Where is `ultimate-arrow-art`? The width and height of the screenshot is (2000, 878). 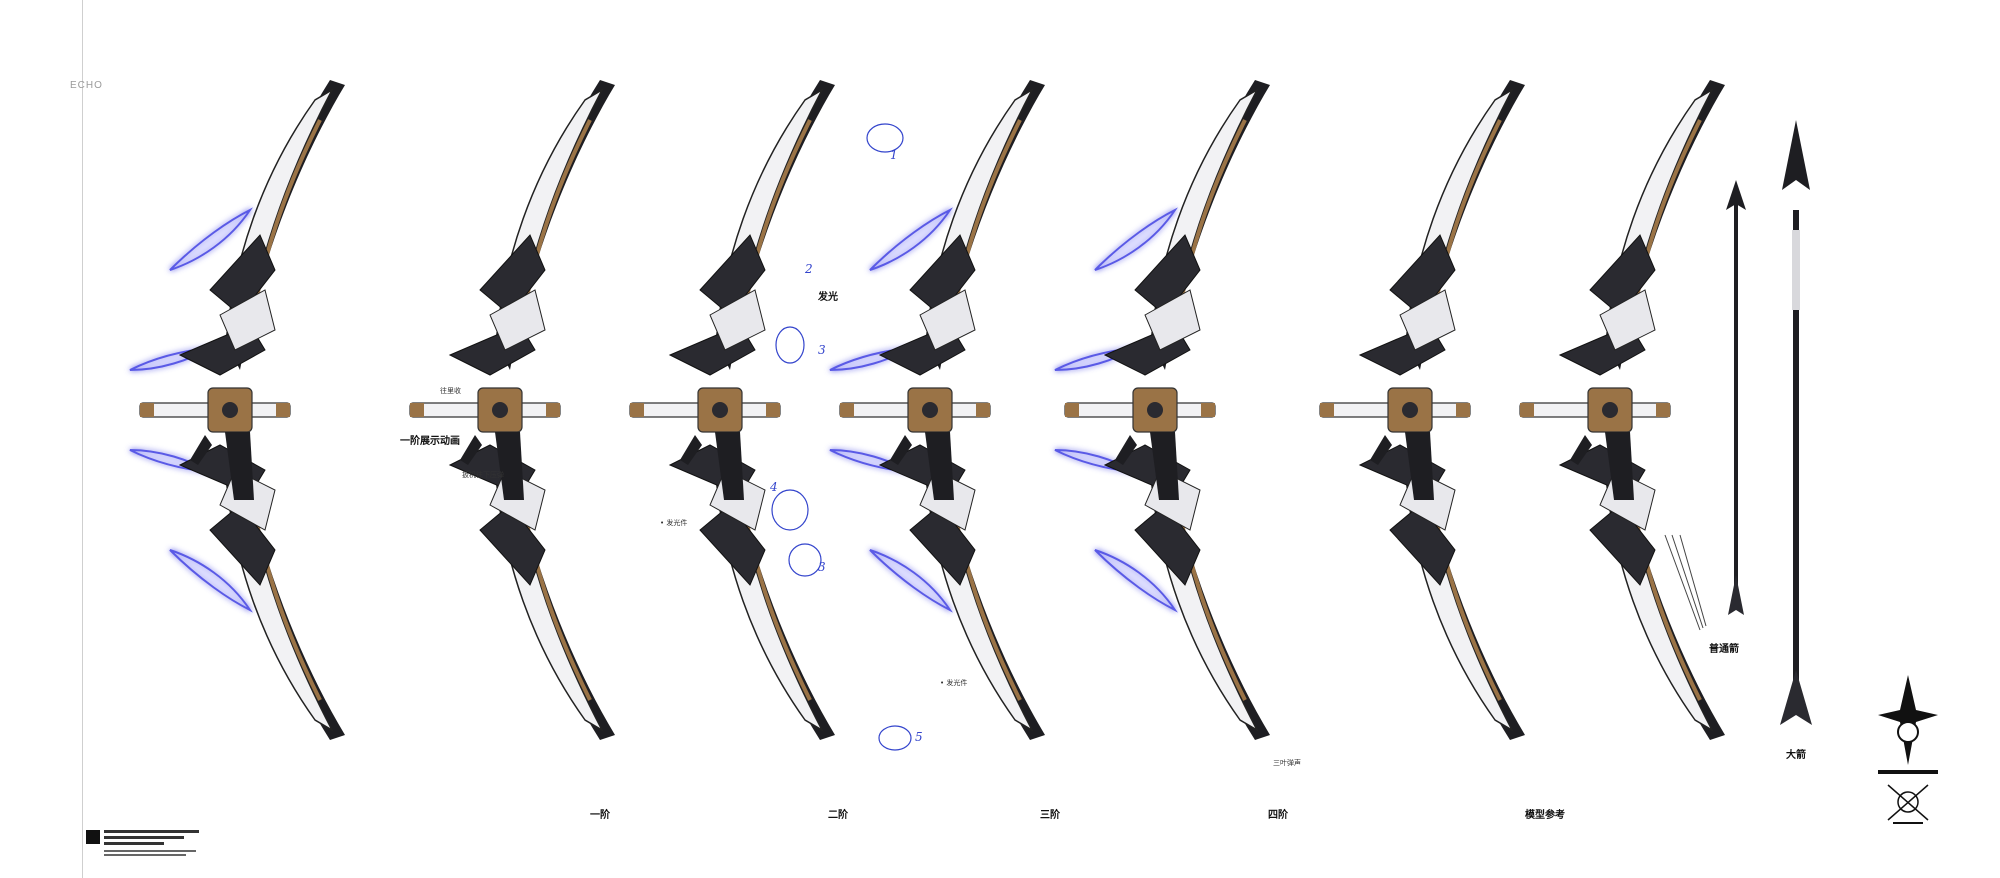 ultimate-arrow-art is located at coordinates (1796, 422).